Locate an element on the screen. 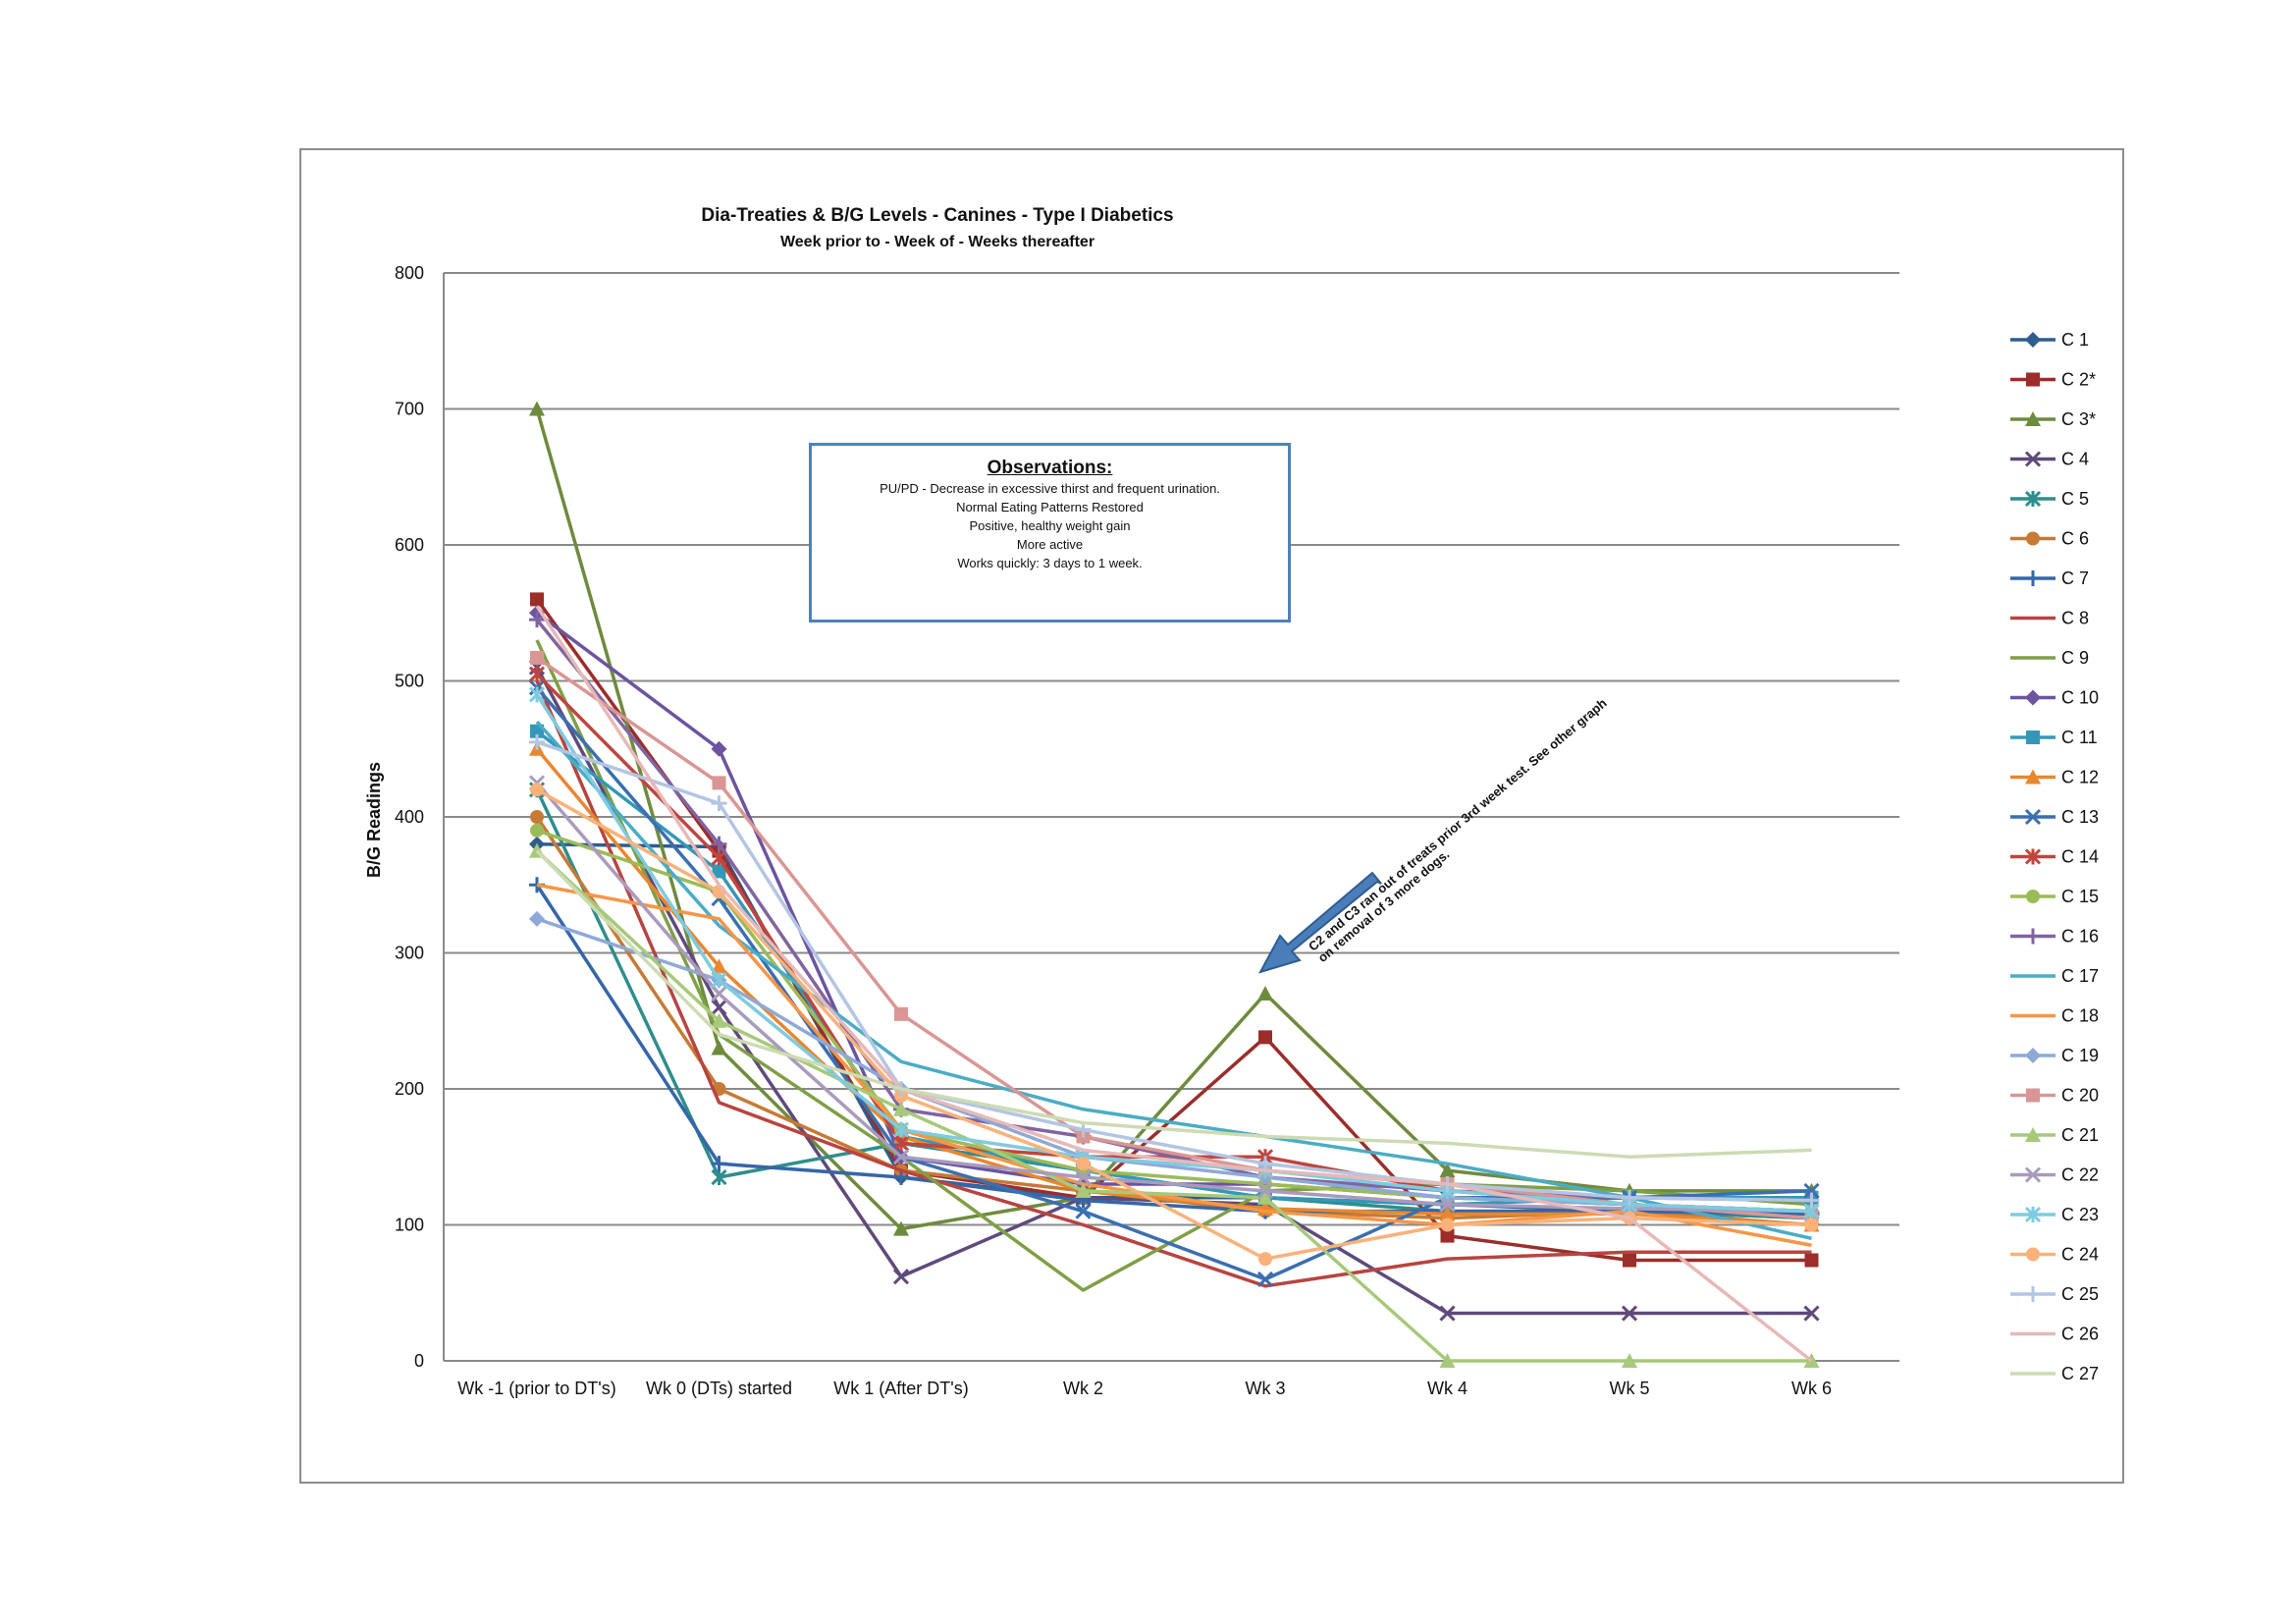  legend-item: C 12 is located at coordinates (2054, 777).